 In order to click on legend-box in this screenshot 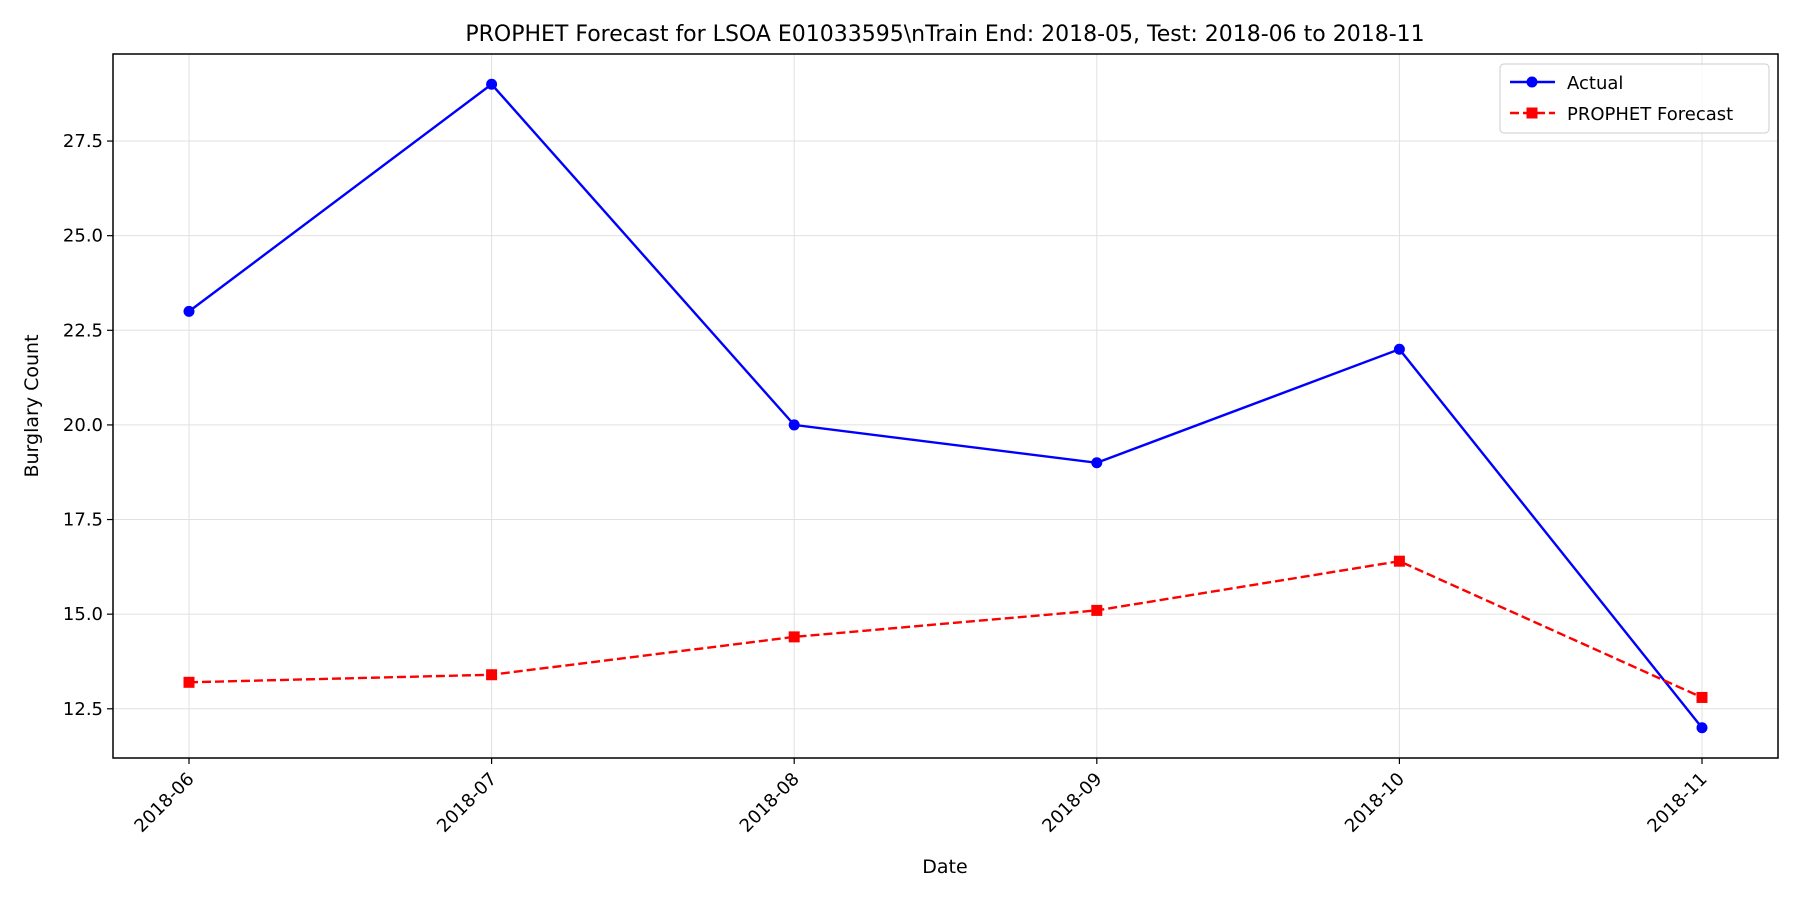, I will do `click(1634, 98)`.